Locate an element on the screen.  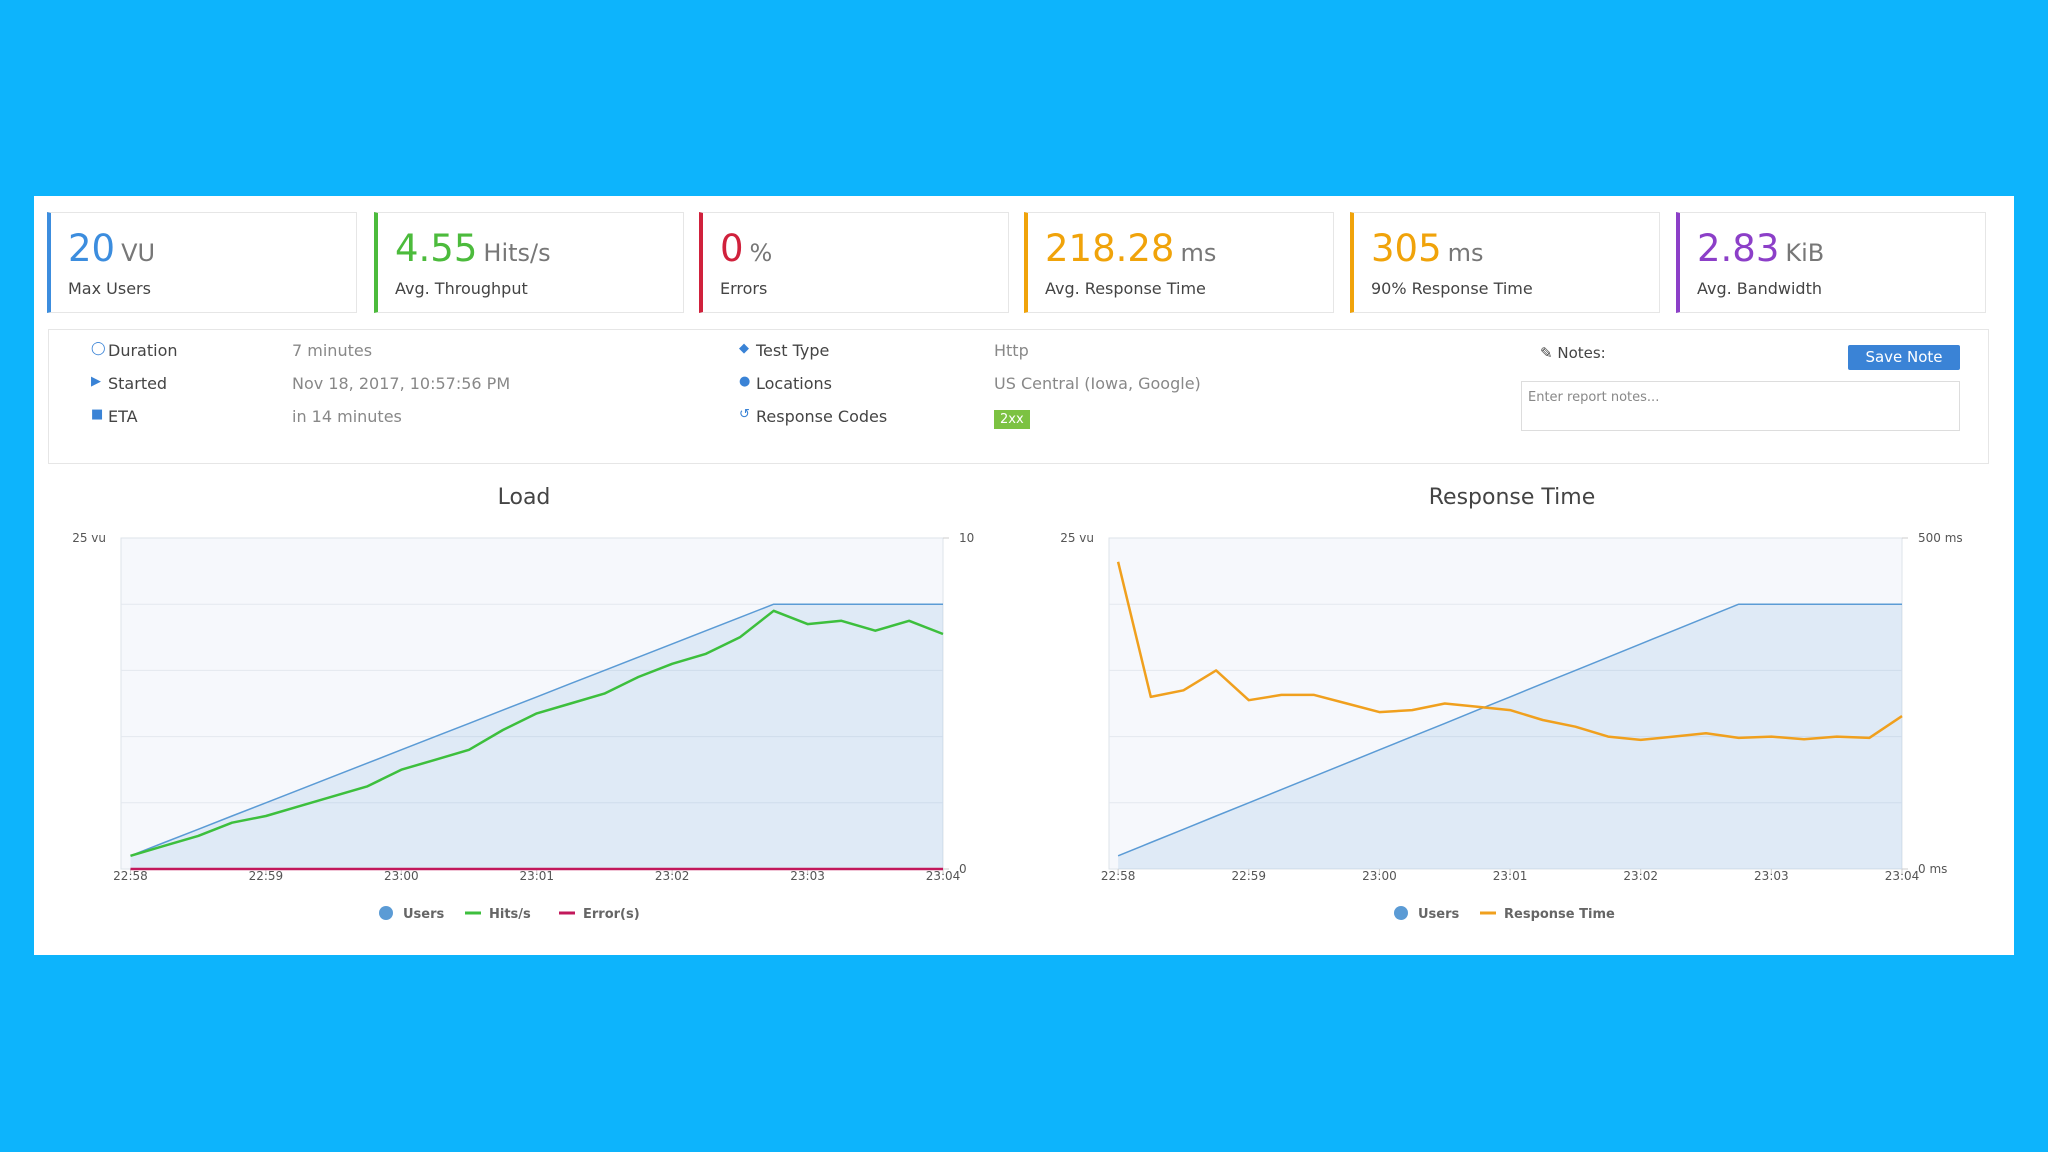
stat-value-row: 2.83 KiB is located at coordinates (1760, 248).